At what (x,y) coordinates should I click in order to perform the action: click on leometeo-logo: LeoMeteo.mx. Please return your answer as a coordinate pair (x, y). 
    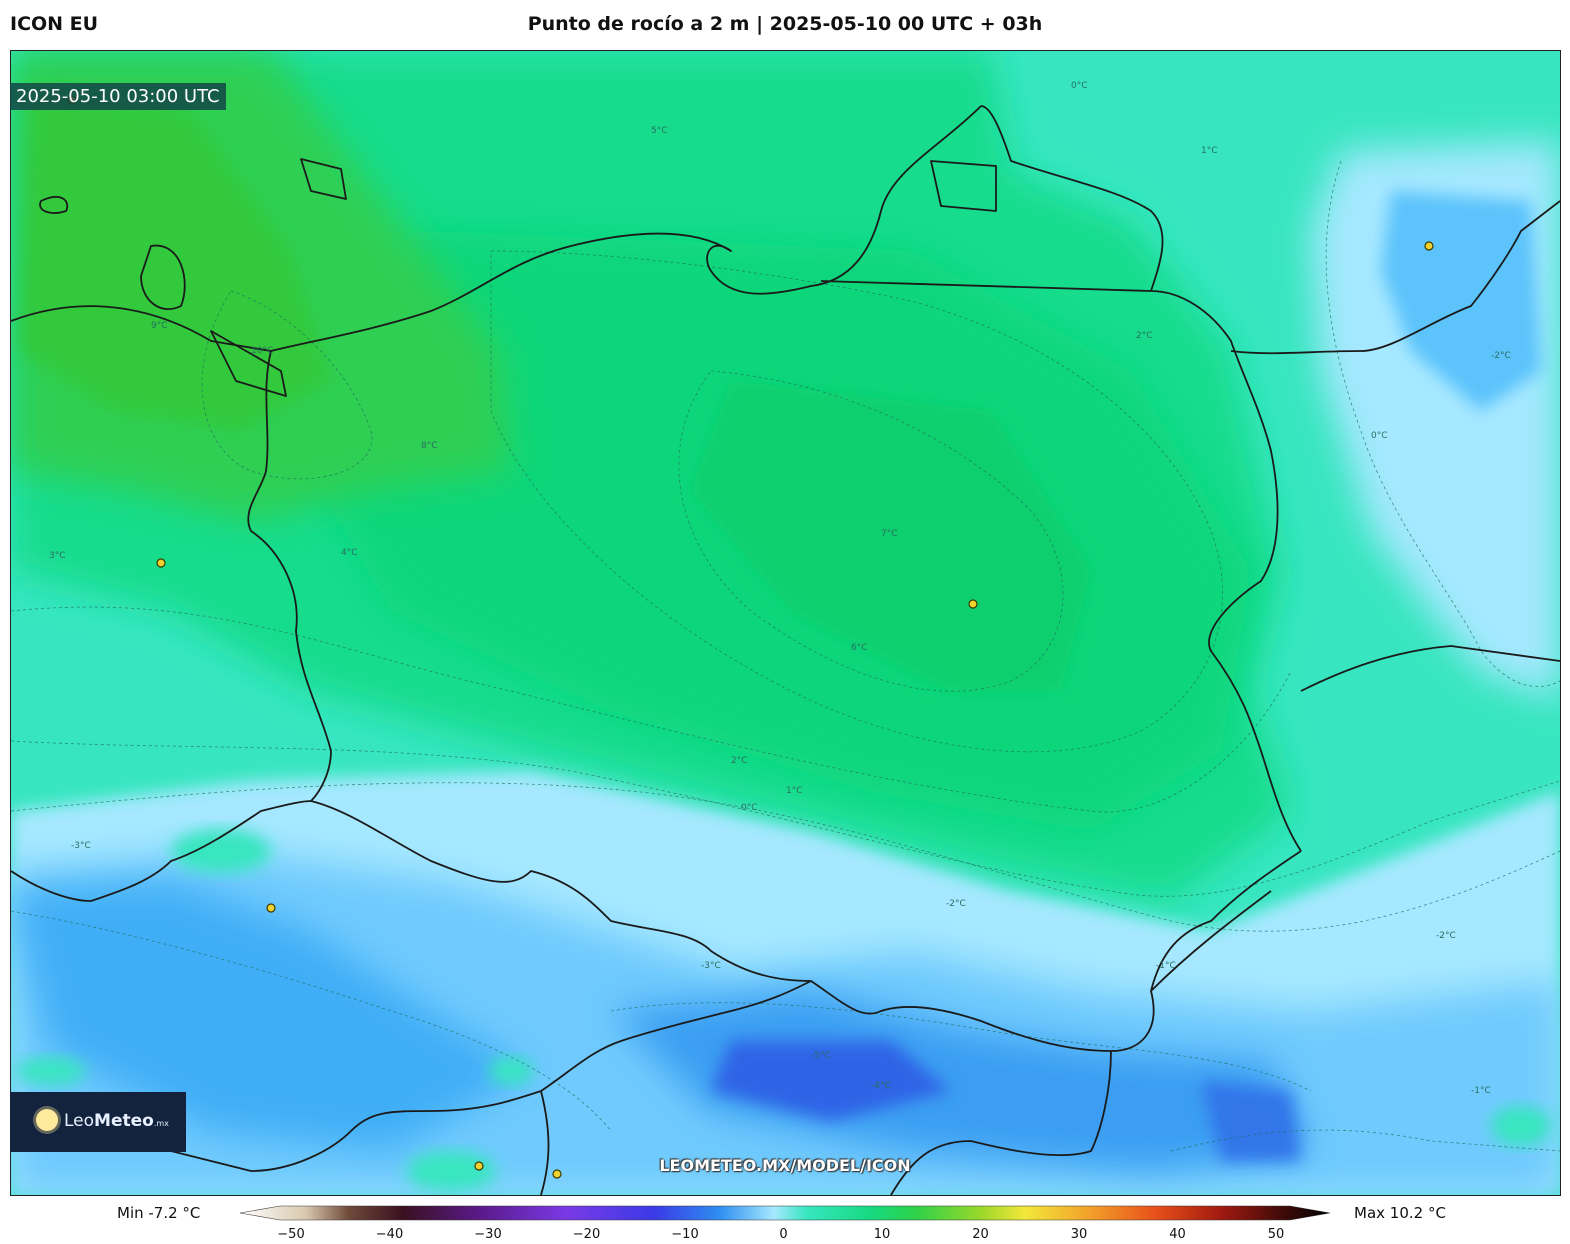
    Looking at the image, I should click on (98, 1122).